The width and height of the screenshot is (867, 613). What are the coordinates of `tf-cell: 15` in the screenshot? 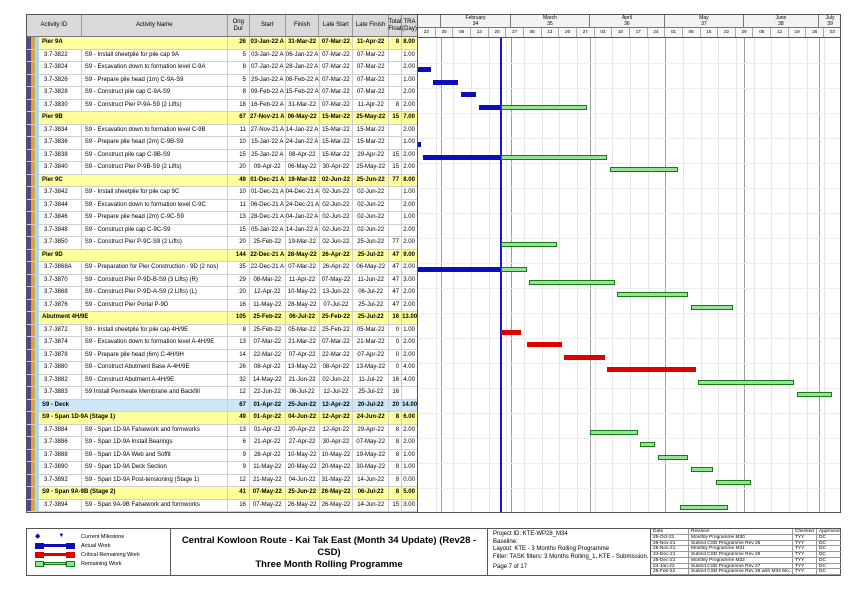 It's located at (396, 118).